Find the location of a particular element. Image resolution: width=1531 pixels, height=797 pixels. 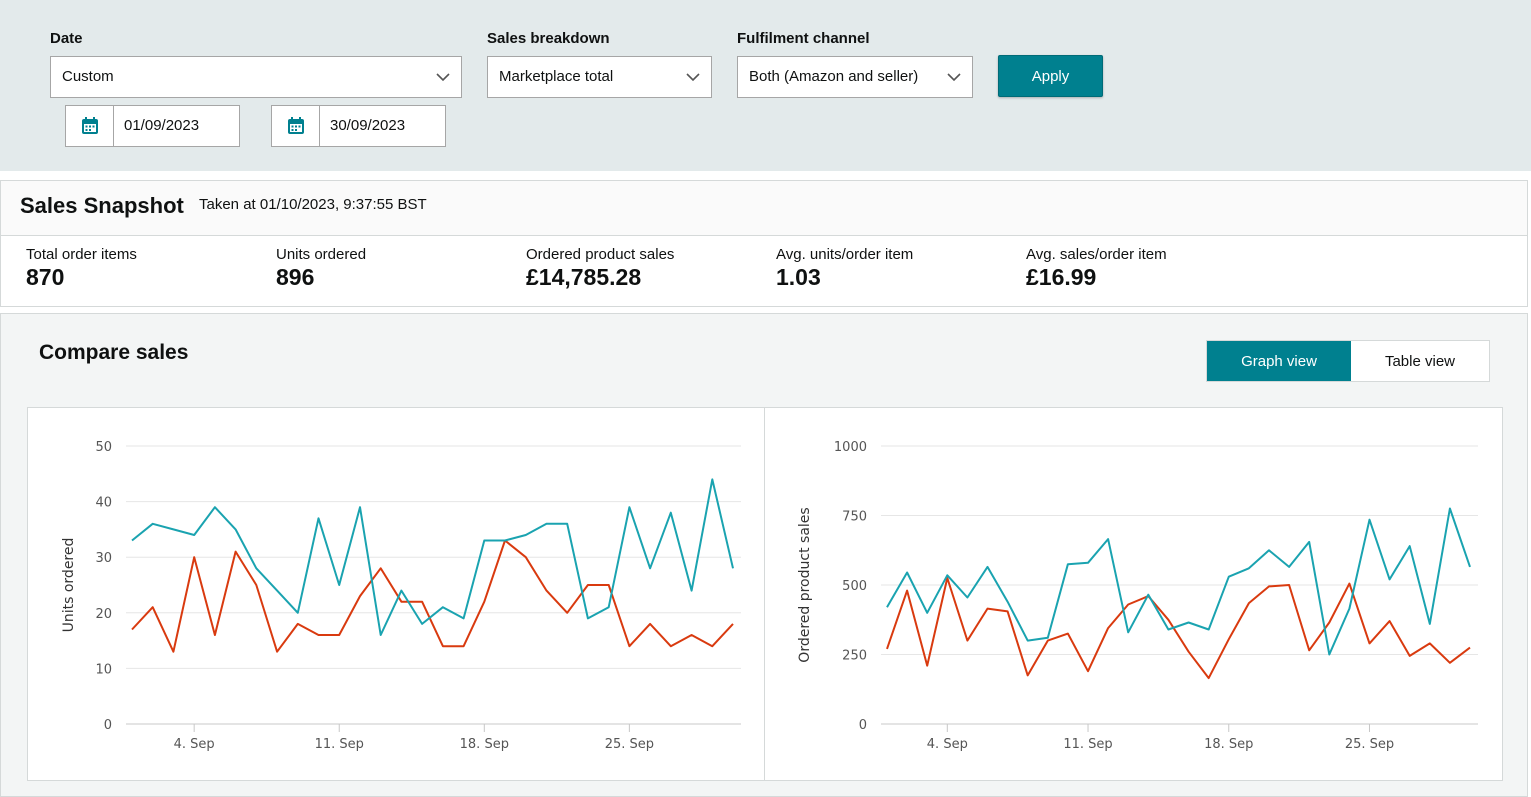

sales-breakdown-label: Sales breakdown is located at coordinates (548, 38).